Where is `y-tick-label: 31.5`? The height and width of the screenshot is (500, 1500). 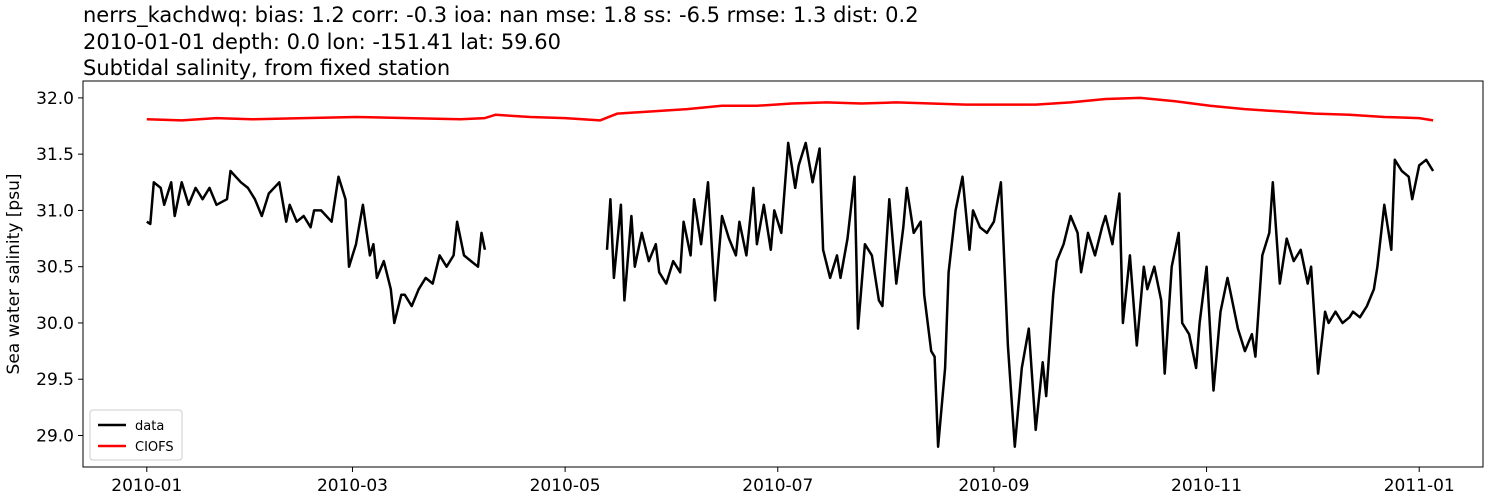 y-tick-label: 31.5 is located at coordinates (55, 155).